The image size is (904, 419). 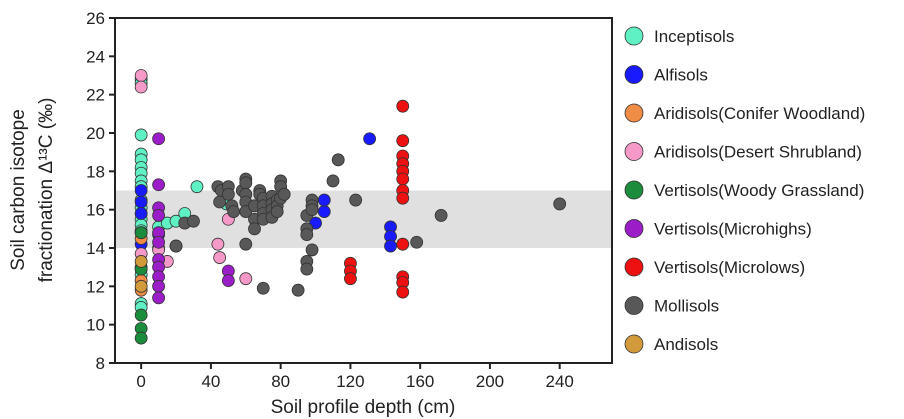 I want to click on y-tick-label: 20, so click(x=95, y=133).